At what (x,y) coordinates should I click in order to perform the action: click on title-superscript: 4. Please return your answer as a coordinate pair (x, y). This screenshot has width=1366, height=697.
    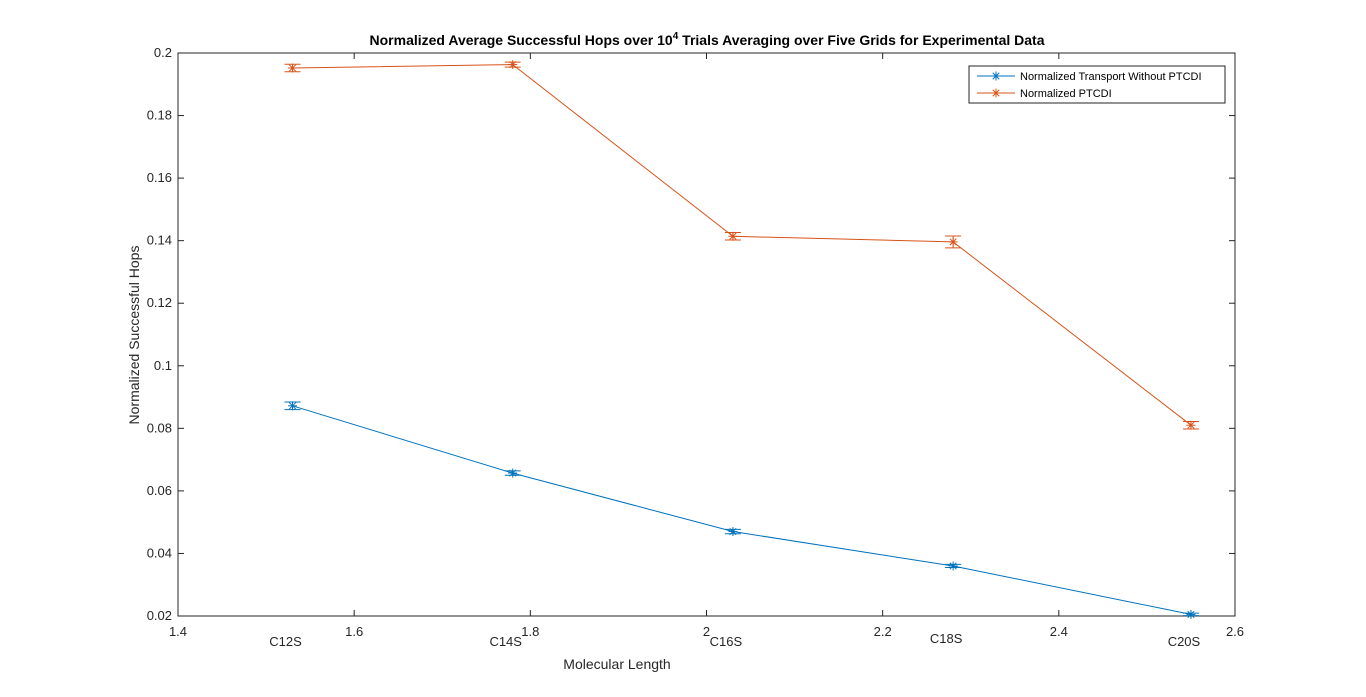
    Looking at the image, I should click on (676, 36).